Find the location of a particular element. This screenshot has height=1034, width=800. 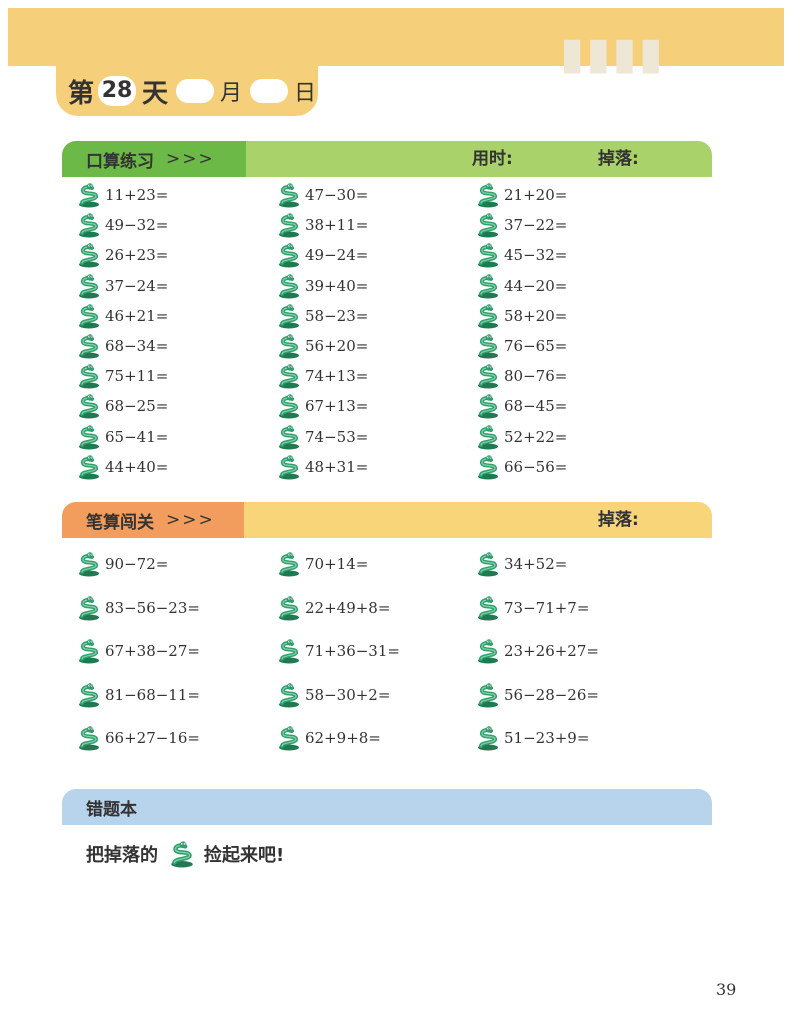

problem-text: 38+11= is located at coordinates (337, 225).